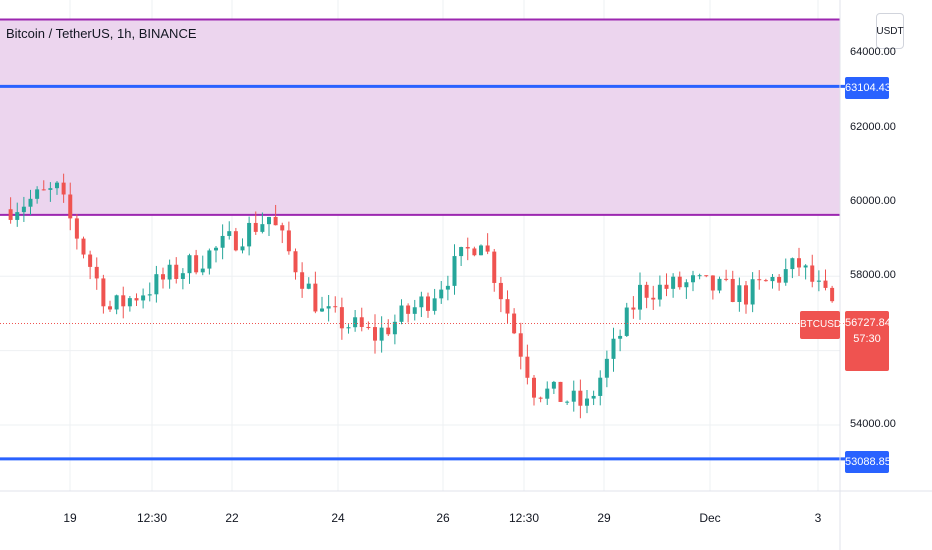 Image resolution: width=932 pixels, height=550 pixels. Describe the element at coordinates (873, 424) in the screenshot. I see `y-tick-label: 54000.00` at that location.